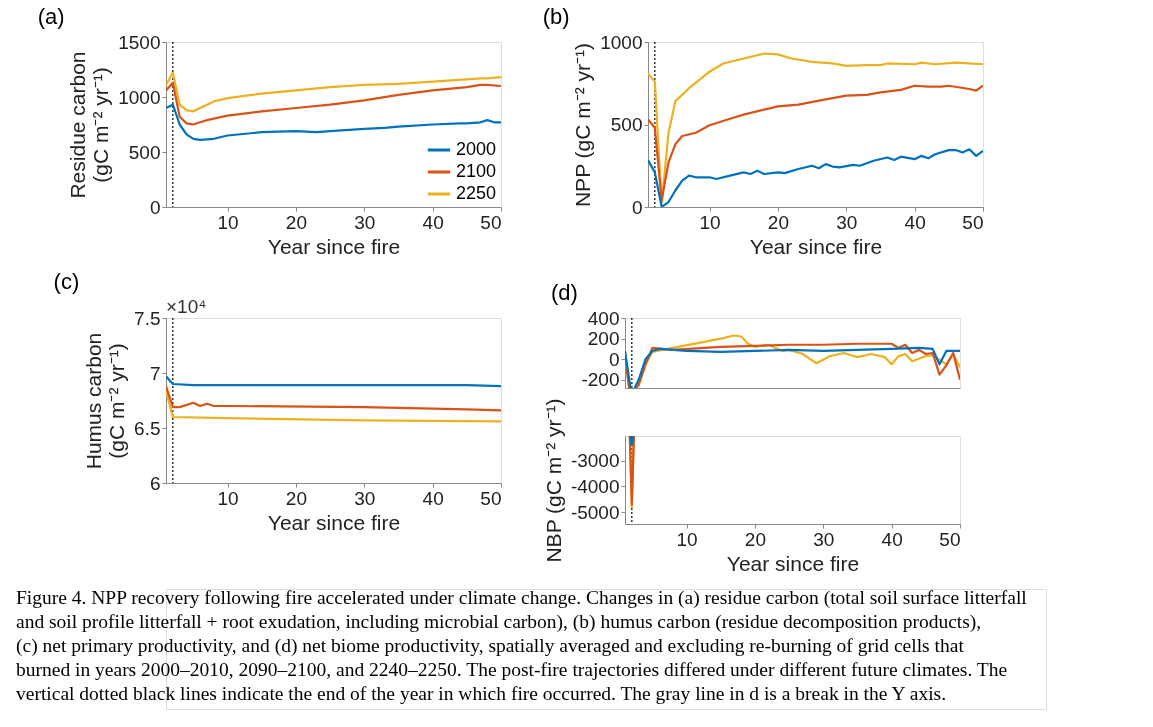  What do you see at coordinates (89, 125) in the screenshot?
I see `y-axis-title: Residue carbon (gC m⁻² yr⁻¹)` at bounding box center [89, 125].